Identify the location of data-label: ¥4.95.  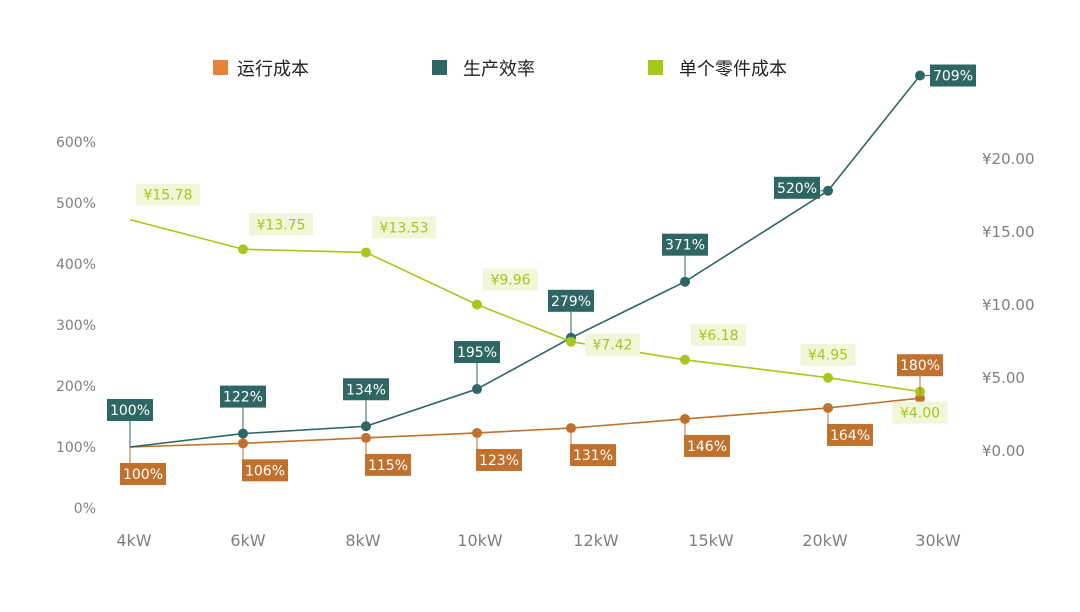
(828, 356).